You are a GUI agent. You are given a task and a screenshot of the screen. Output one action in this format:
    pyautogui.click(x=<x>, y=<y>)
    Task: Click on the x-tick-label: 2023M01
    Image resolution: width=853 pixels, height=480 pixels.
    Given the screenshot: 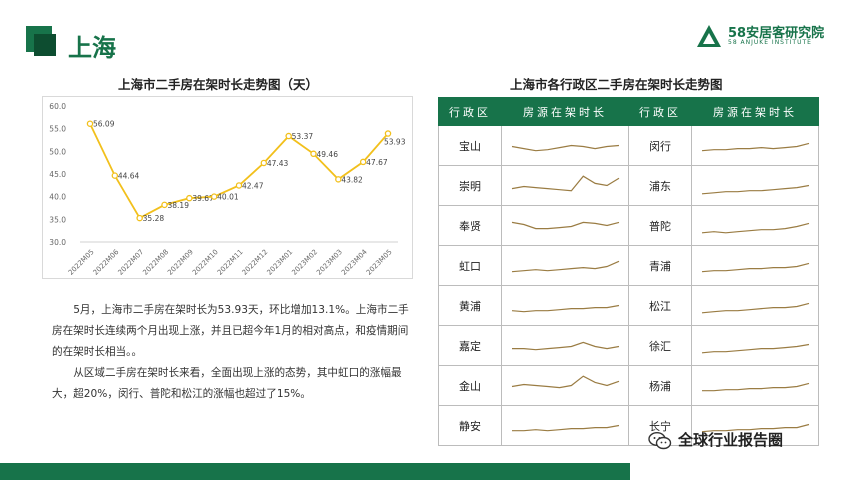 What is the action you would take?
    pyautogui.click(x=279, y=262)
    